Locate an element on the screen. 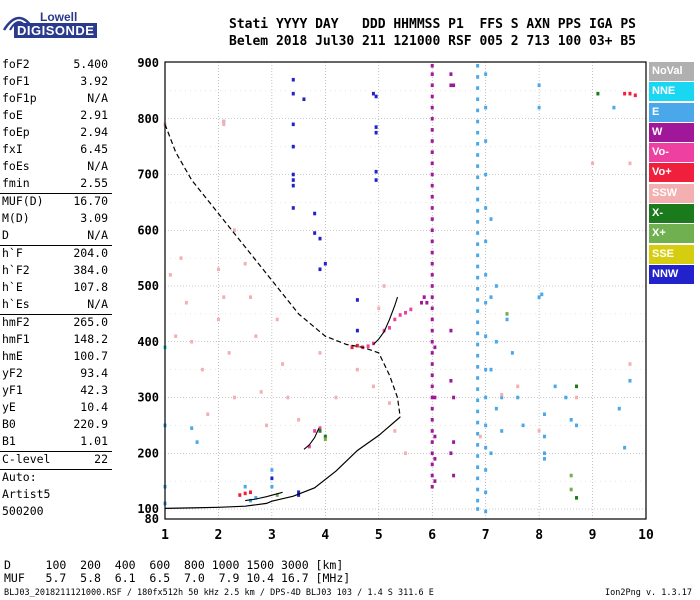 Image resolution: width=700 pixels, height=600 pixels. param-row: MUF(D) 16.70 is located at coordinates (56, 202).